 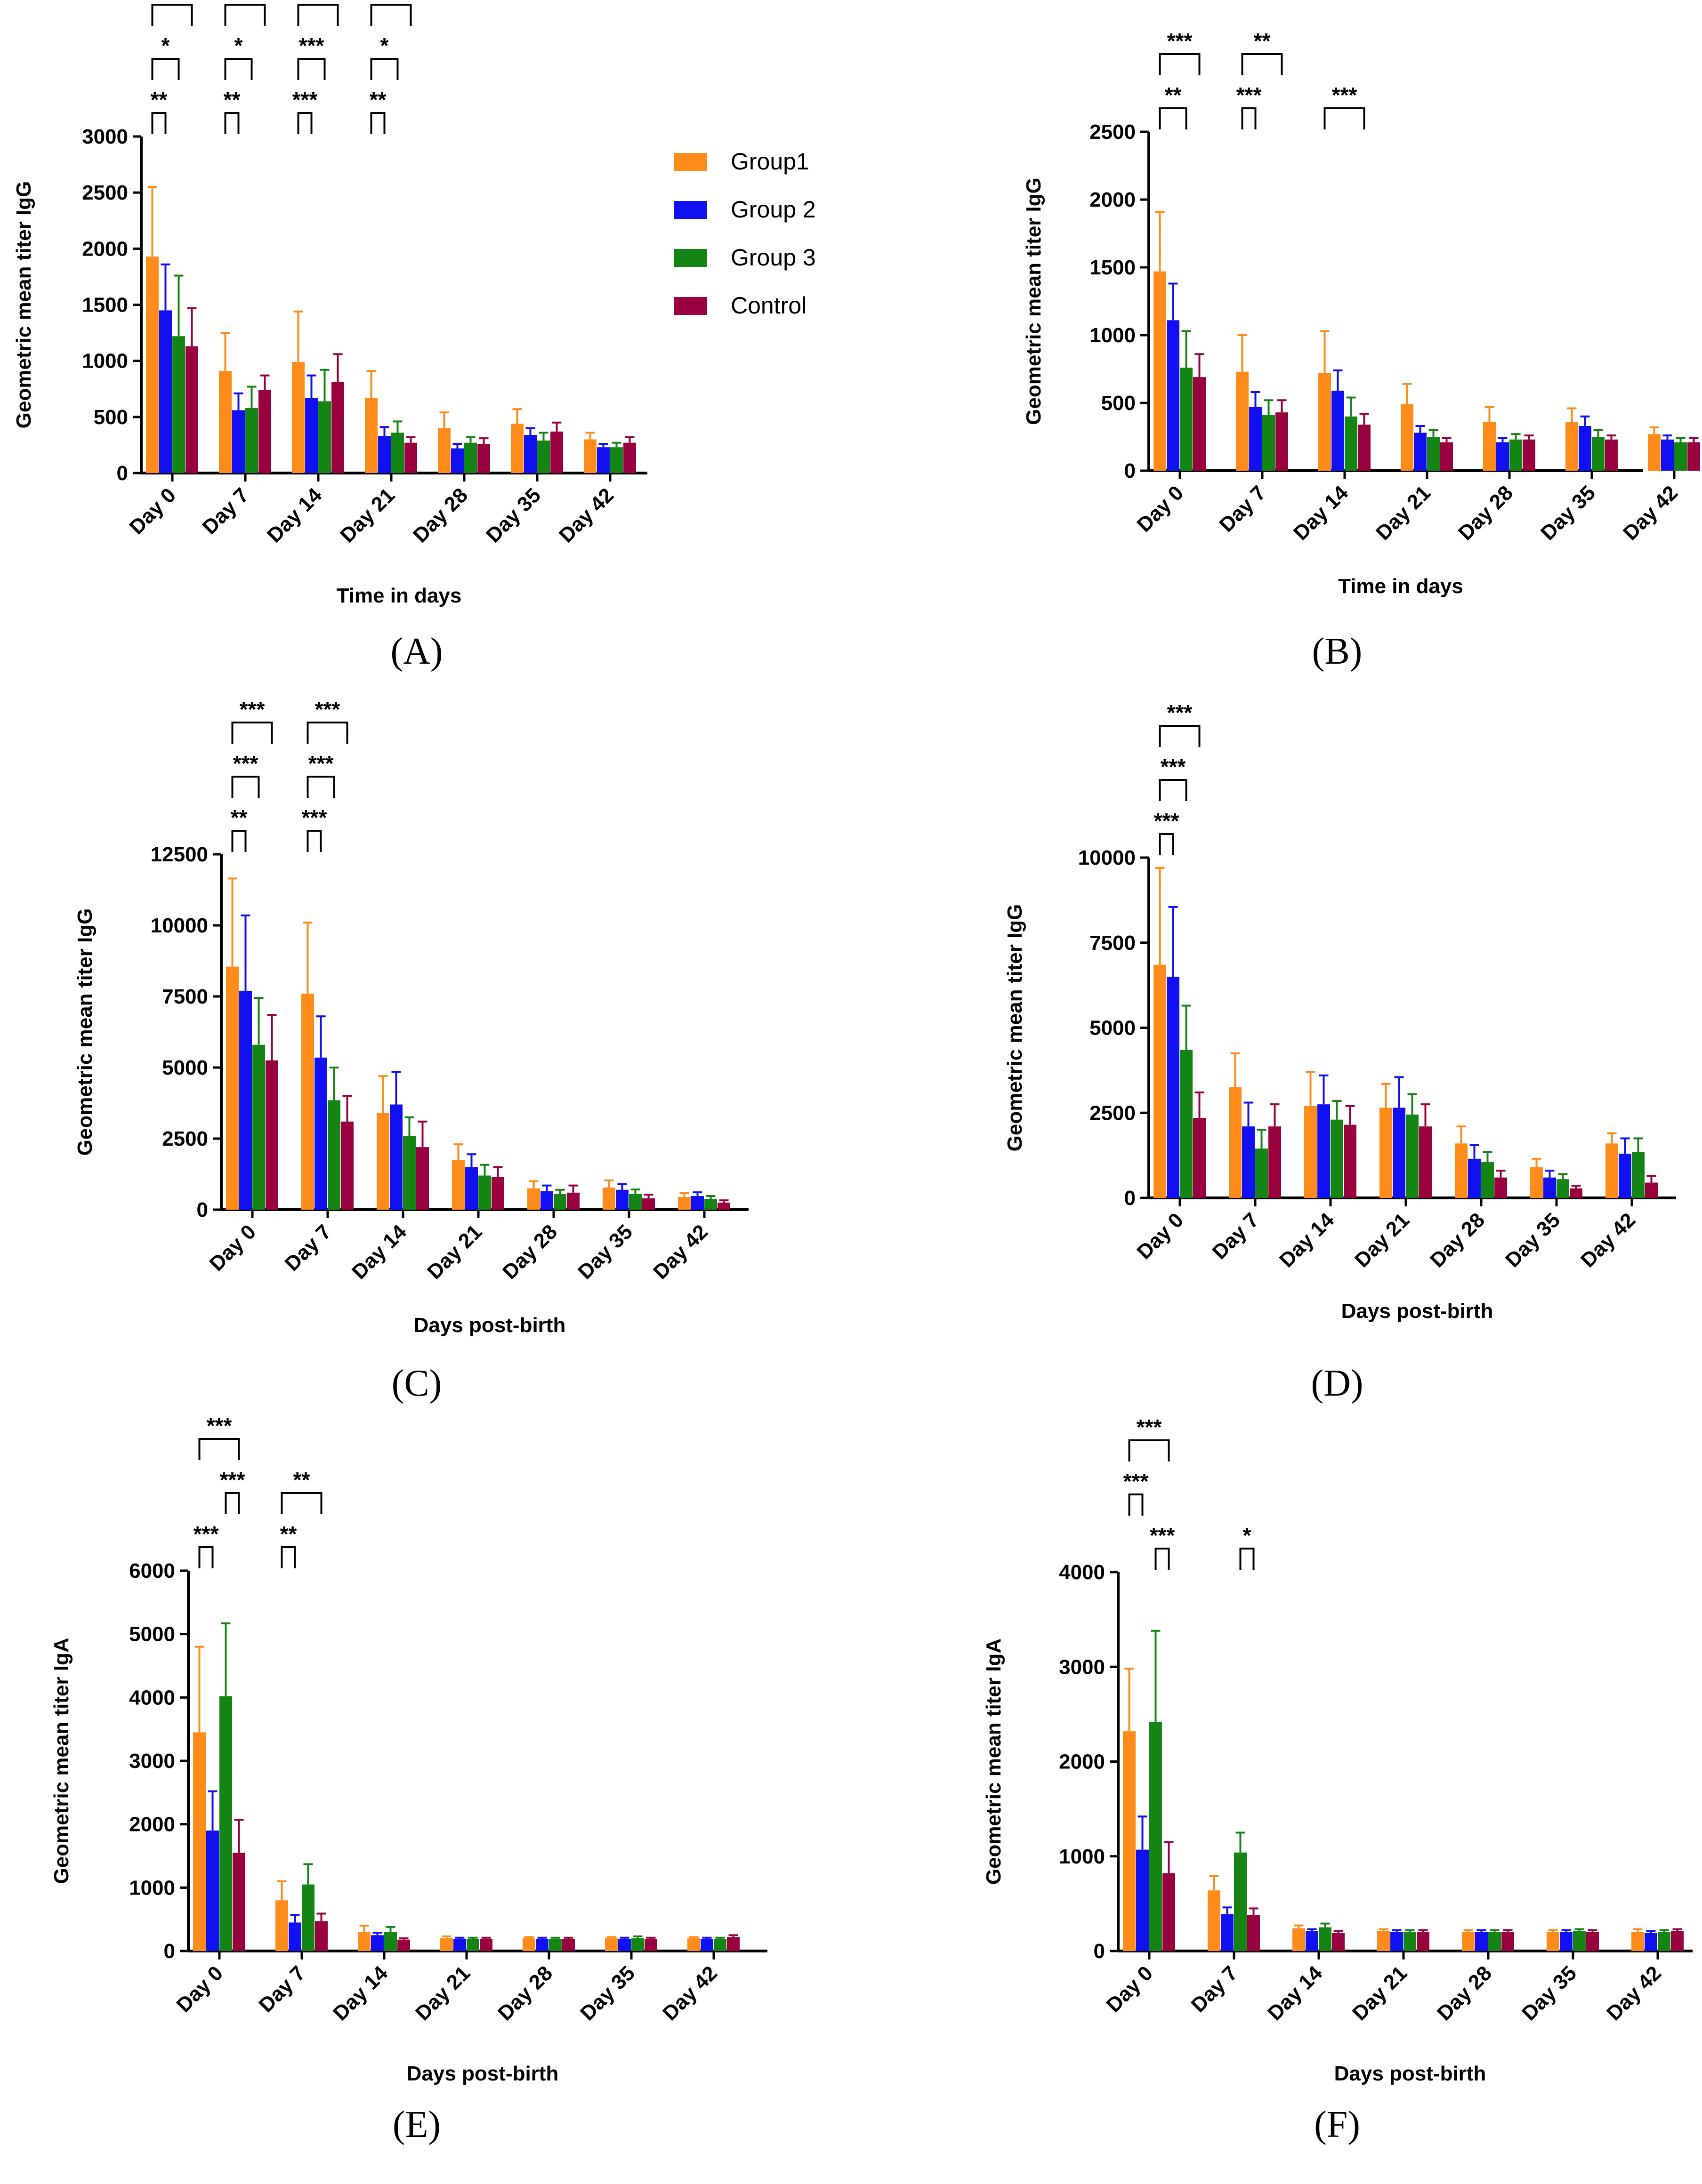 I want to click on panel-label: (B), so click(x=1337, y=651).